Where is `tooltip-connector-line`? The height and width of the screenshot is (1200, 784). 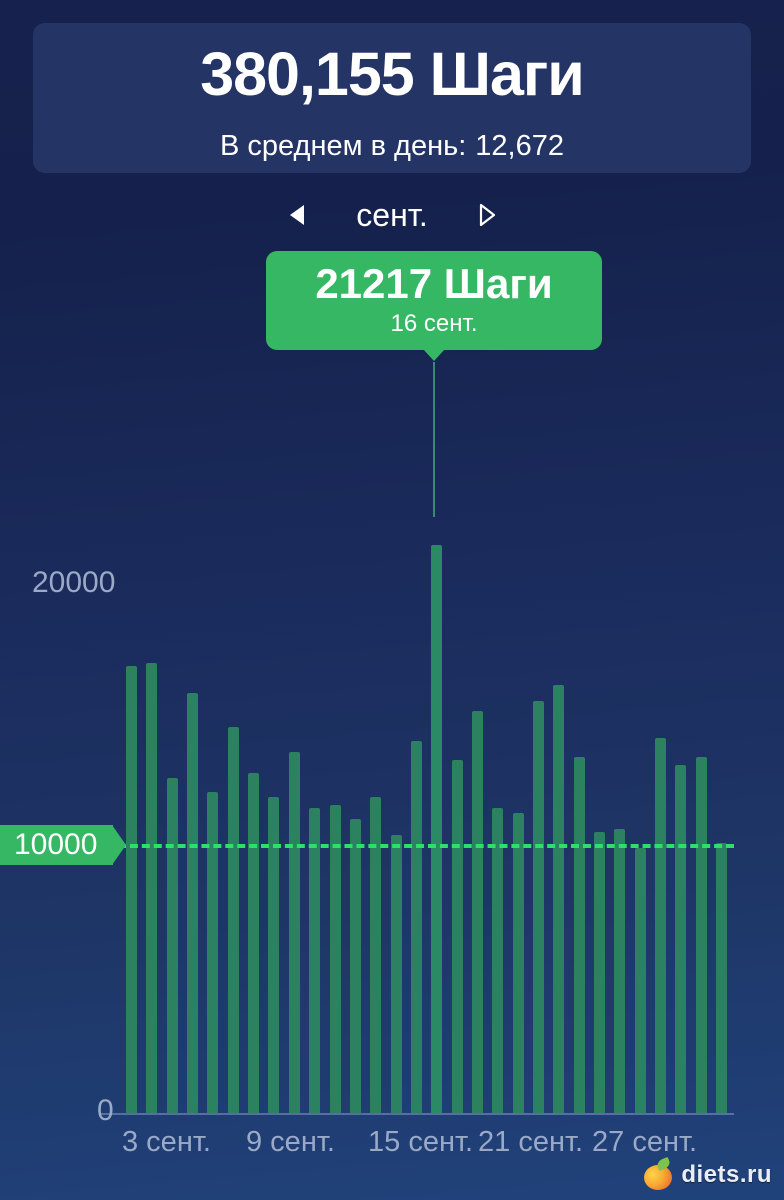 tooltip-connector-line is located at coordinates (434, 439).